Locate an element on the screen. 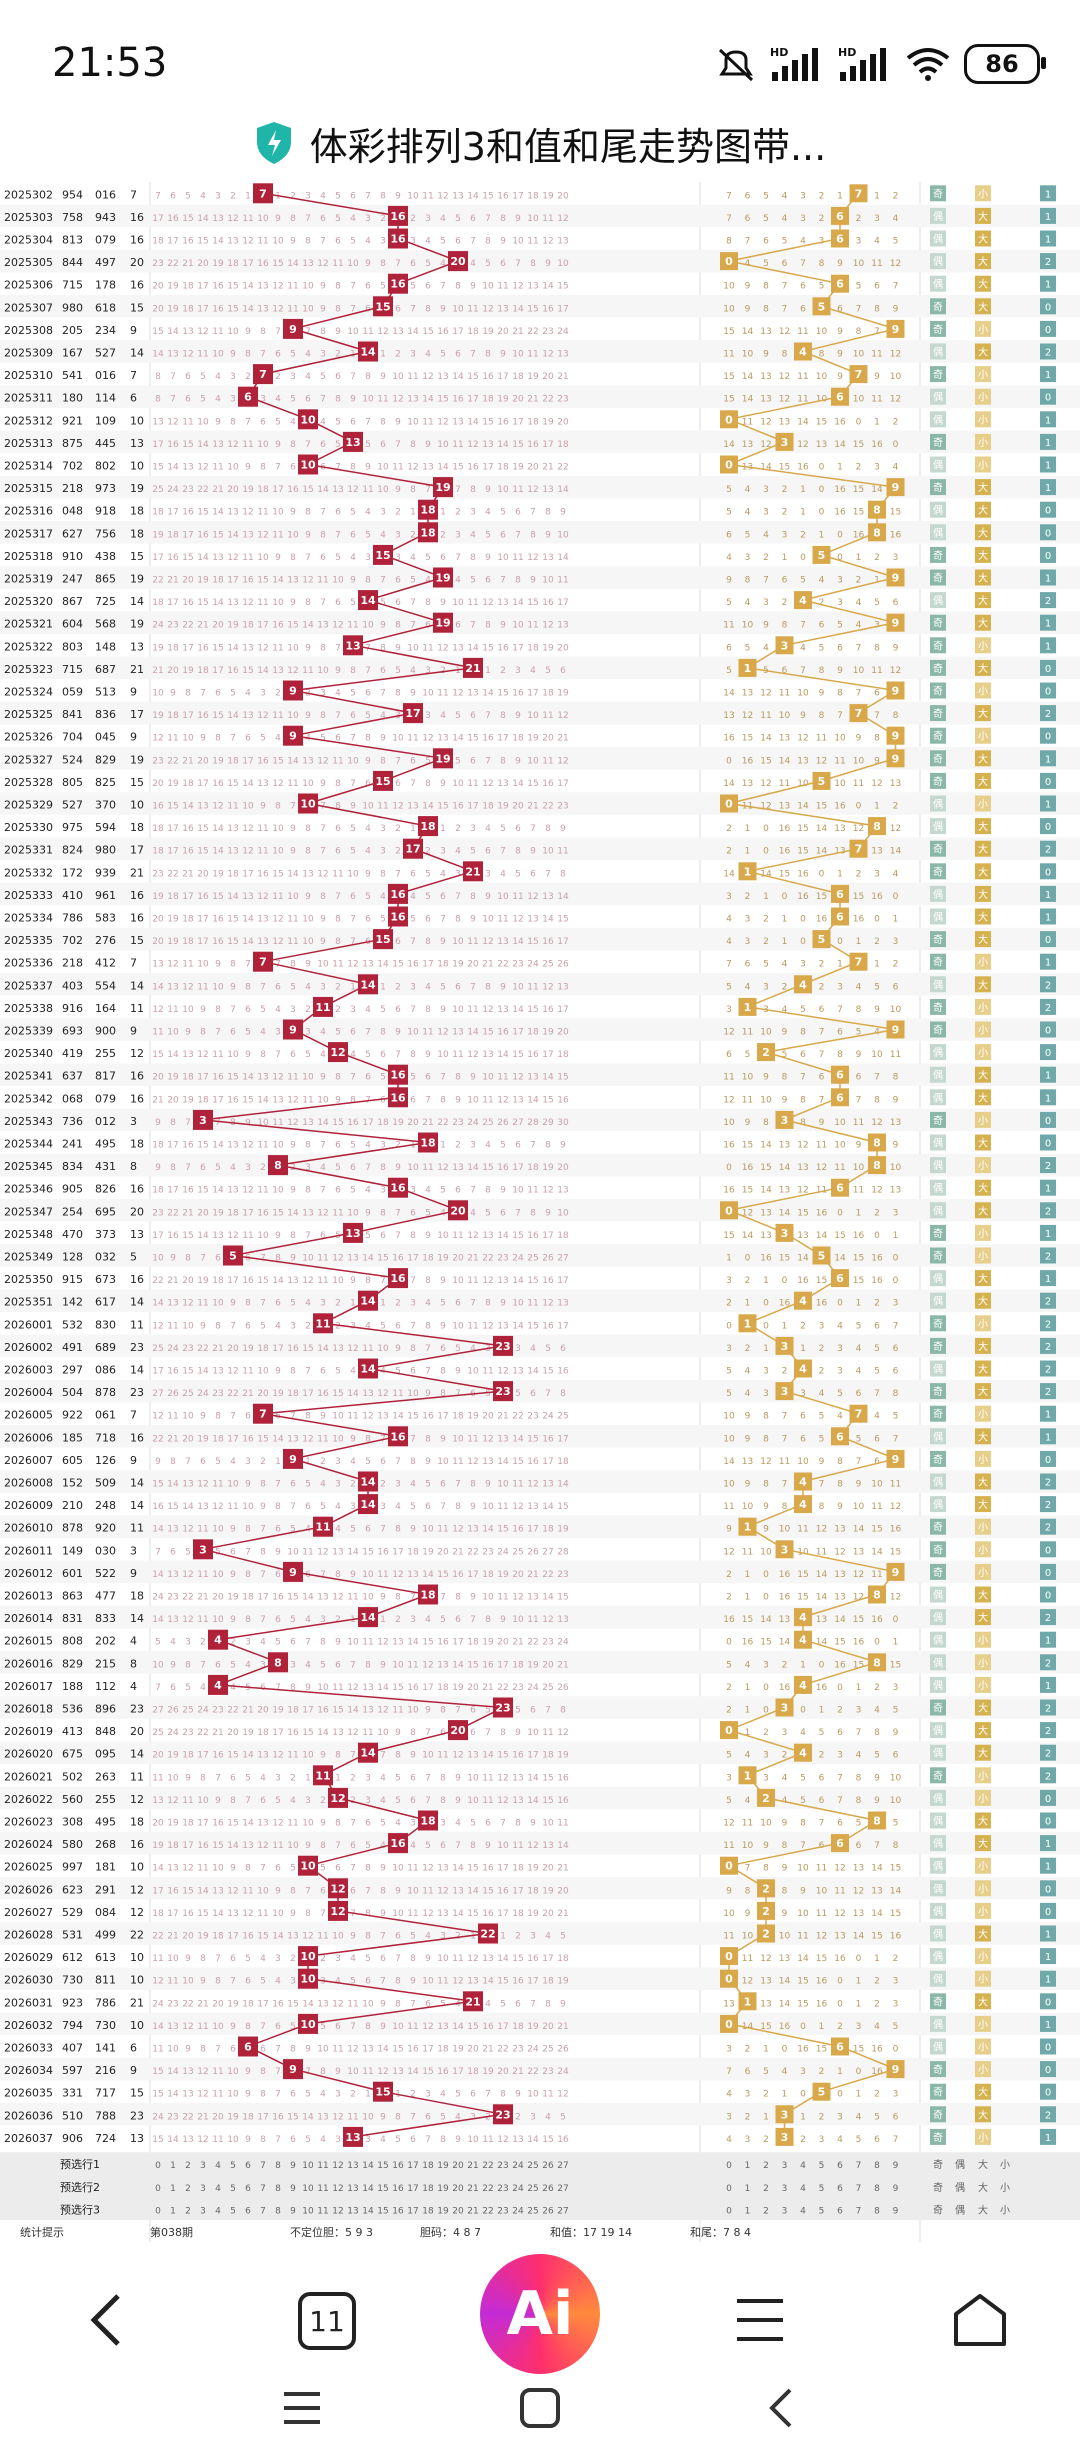 This screenshot has height=2460, width=1080. issue-number: 2026009 is located at coordinates (28, 1505).